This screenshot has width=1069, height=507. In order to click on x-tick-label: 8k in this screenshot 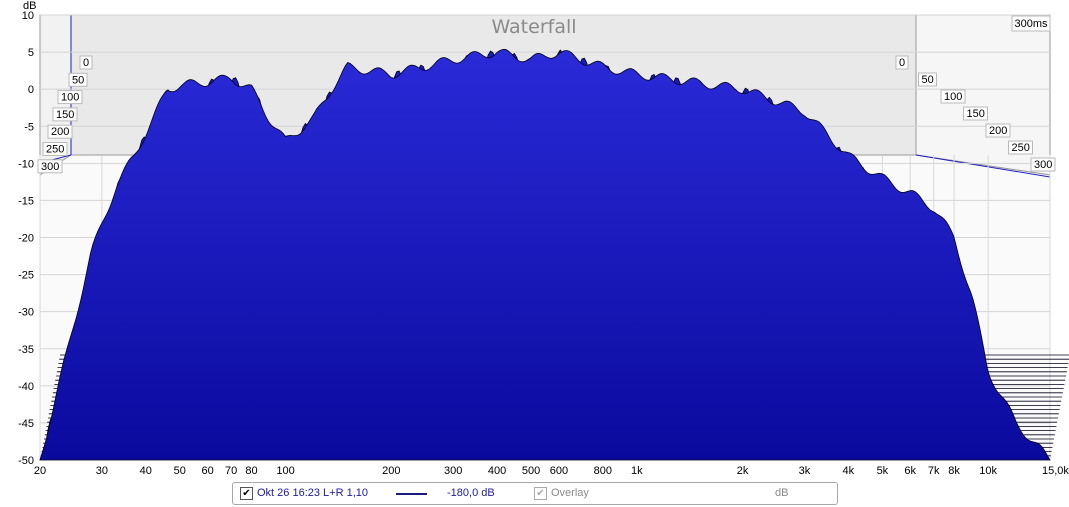, I will do `click(954, 471)`.